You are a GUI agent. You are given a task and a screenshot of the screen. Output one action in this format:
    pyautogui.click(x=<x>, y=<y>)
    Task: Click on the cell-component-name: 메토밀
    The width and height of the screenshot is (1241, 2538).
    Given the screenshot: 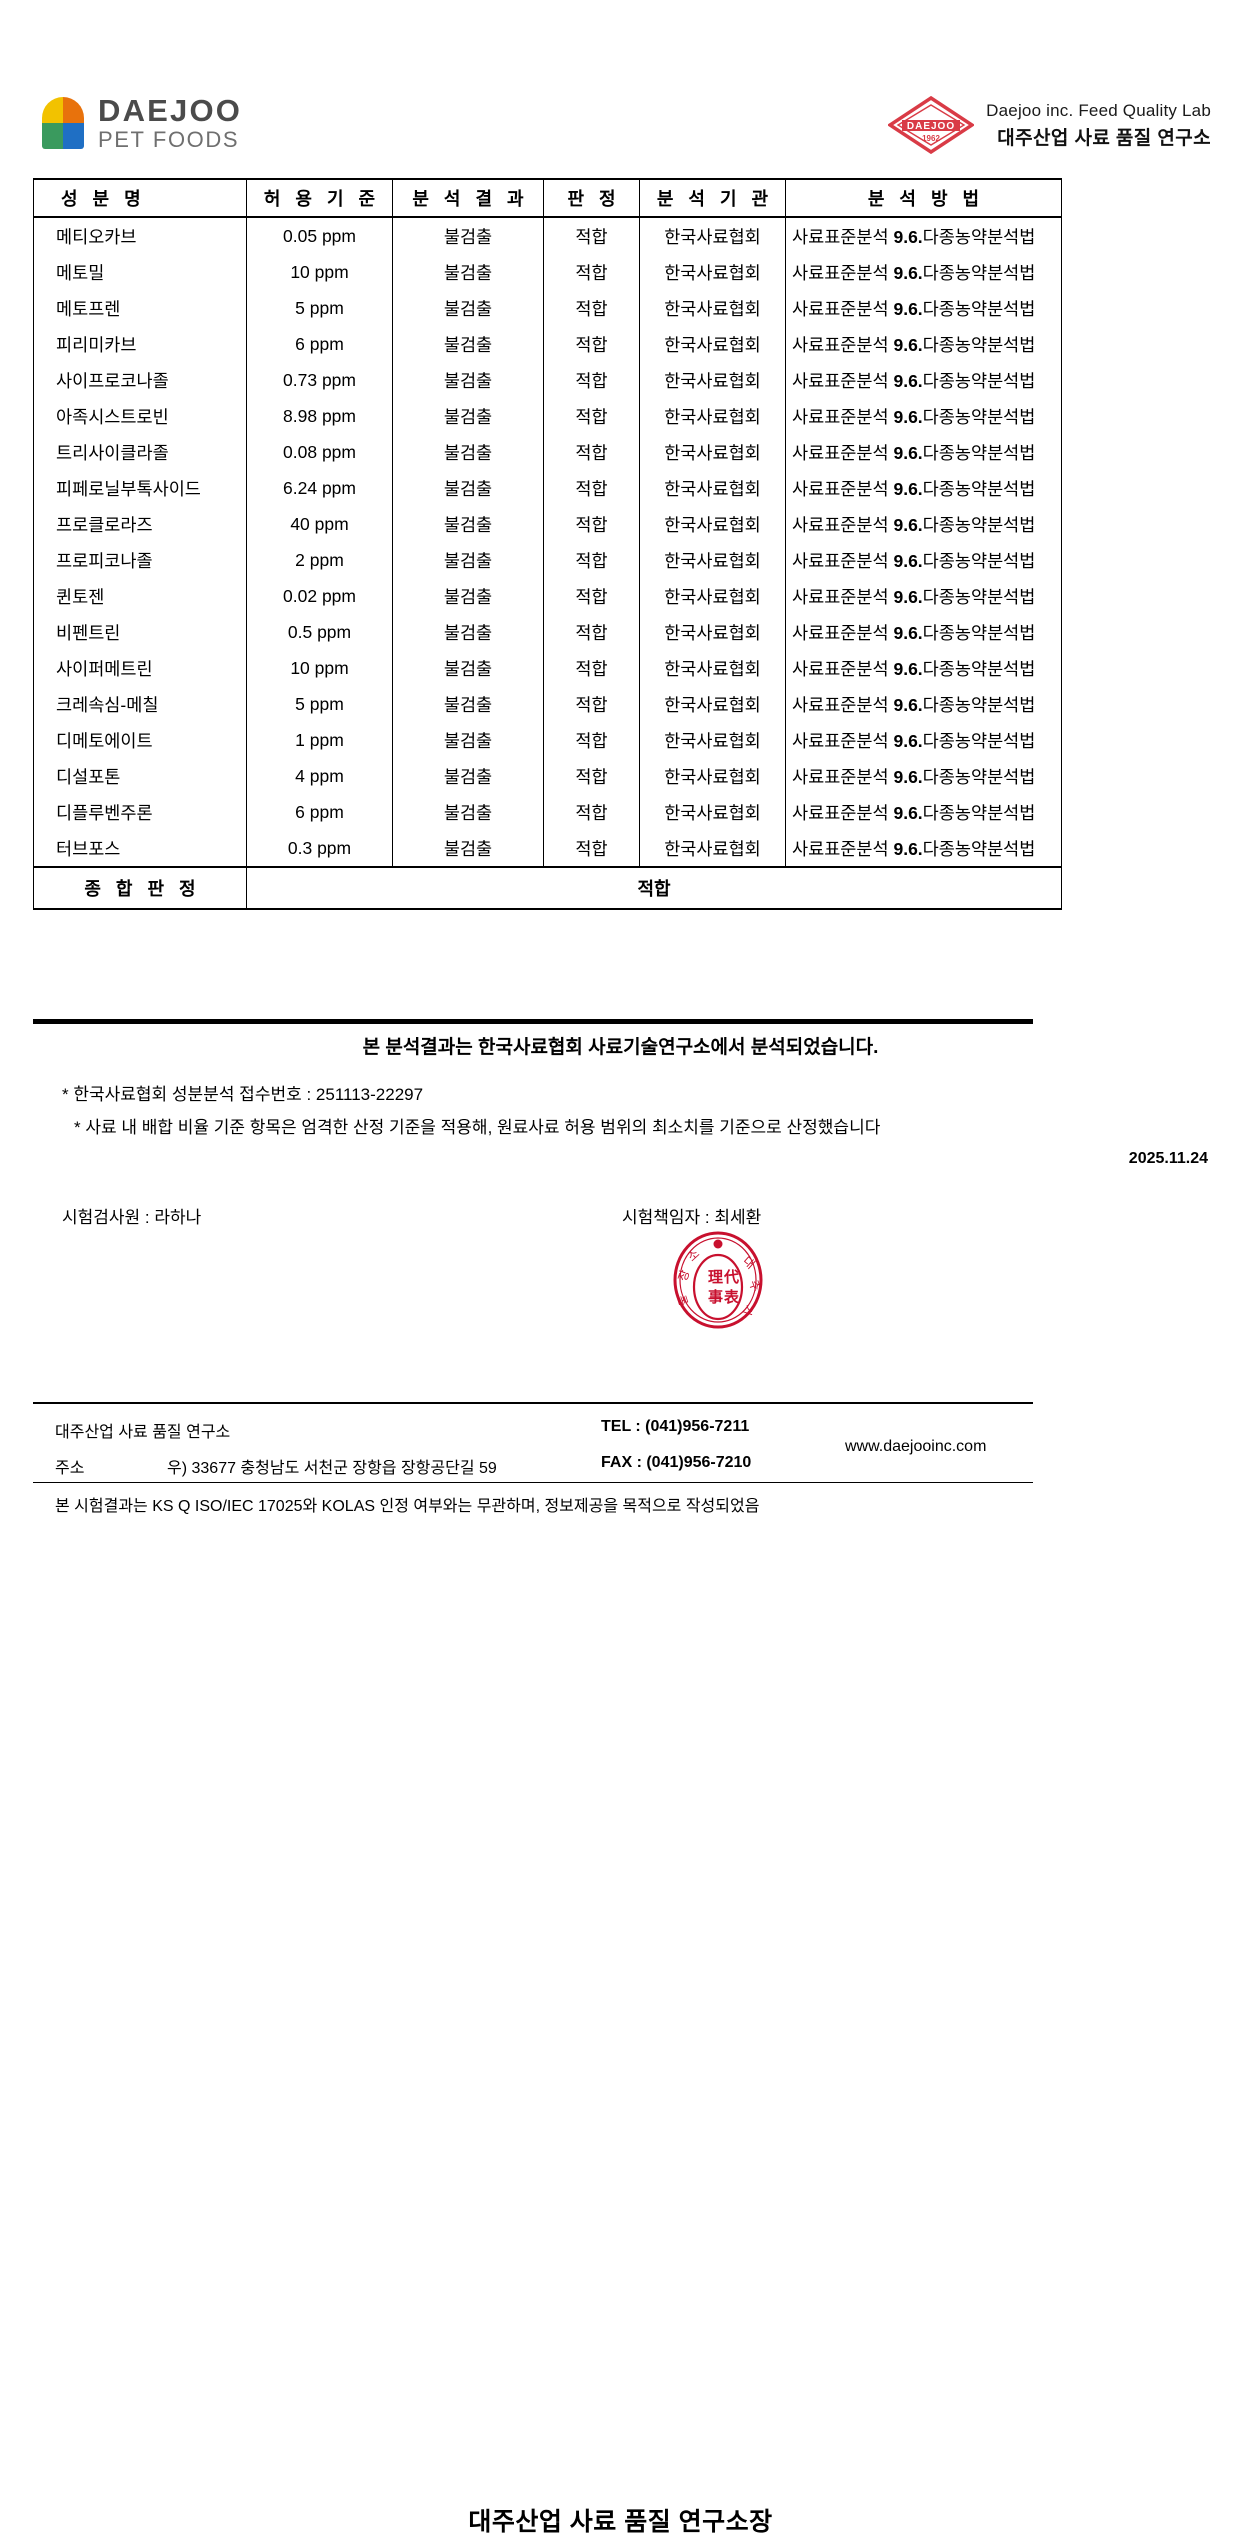 What is the action you would take?
    pyautogui.click(x=140, y=272)
    